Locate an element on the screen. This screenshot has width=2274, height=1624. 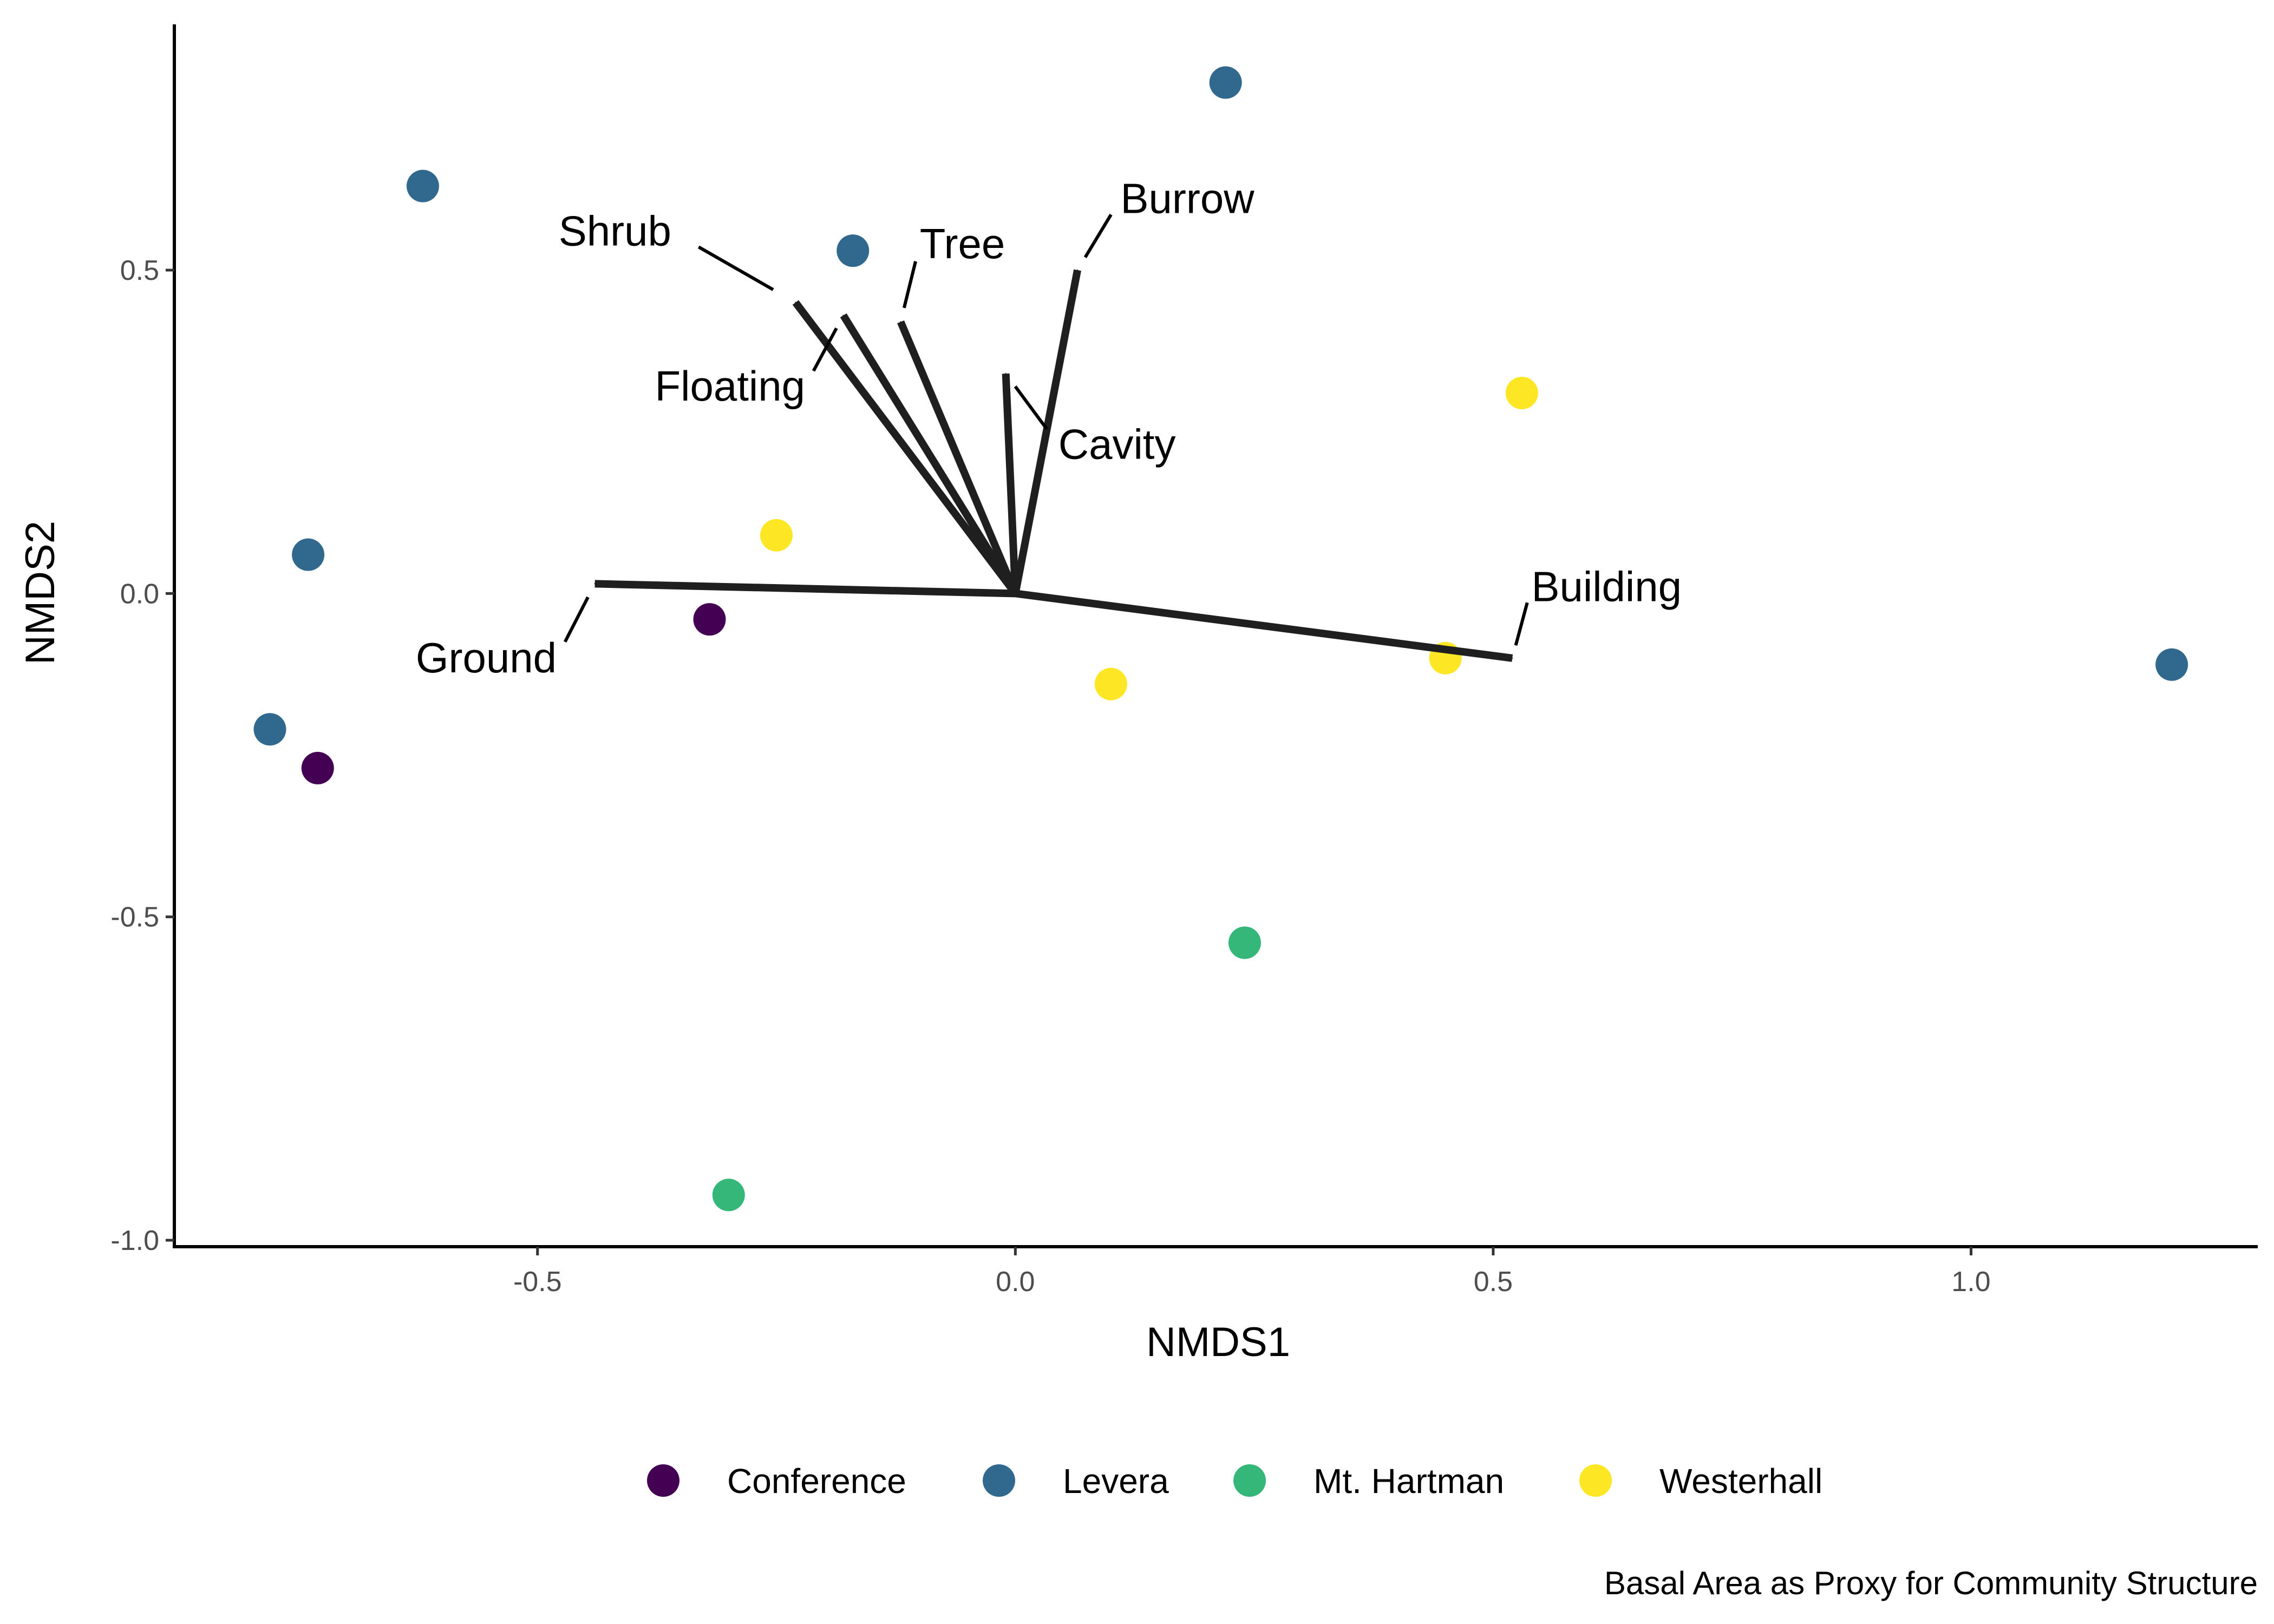
legend-label-mt-hartman: Mt. Hartman is located at coordinates (1409, 1481).